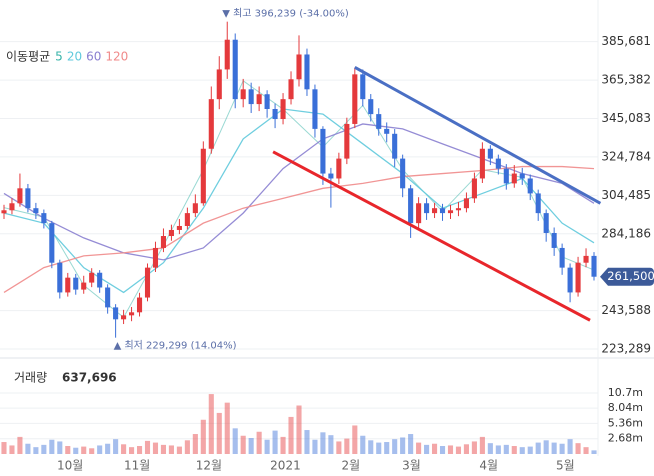 The width and height of the screenshot is (654, 476). I want to click on legend-entry: 60, so click(93, 57).